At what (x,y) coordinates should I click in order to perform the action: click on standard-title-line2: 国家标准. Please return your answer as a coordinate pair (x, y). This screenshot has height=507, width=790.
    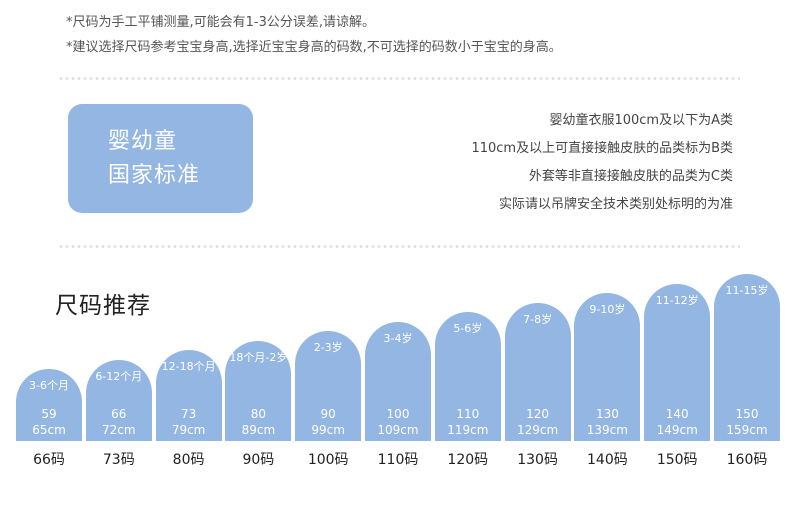
    Looking at the image, I should click on (154, 175).